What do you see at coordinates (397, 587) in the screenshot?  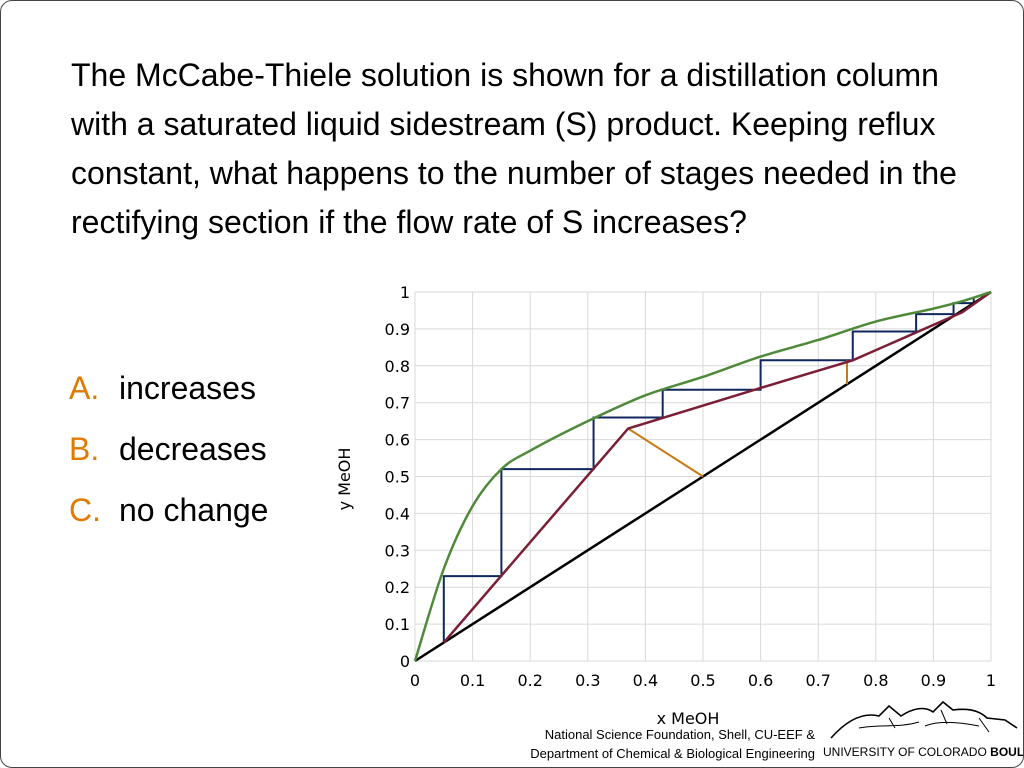 I see `y-tick-label: 0.2` at bounding box center [397, 587].